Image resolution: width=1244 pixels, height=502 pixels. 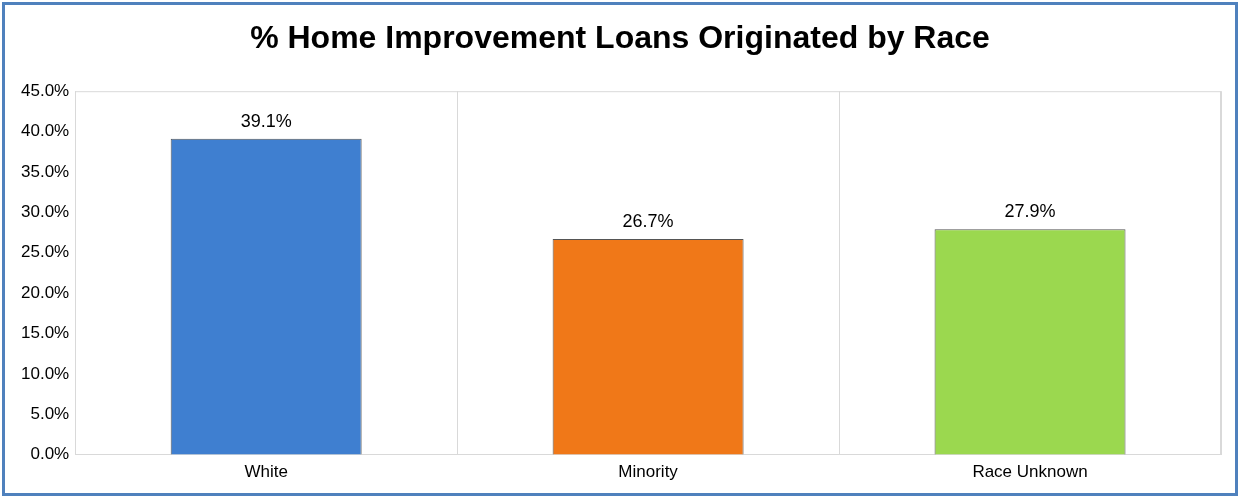 What do you see at coordinates (266, 120) in the screenshot?
I see `data-label: 39.1%` at bounding box center [266, 120].